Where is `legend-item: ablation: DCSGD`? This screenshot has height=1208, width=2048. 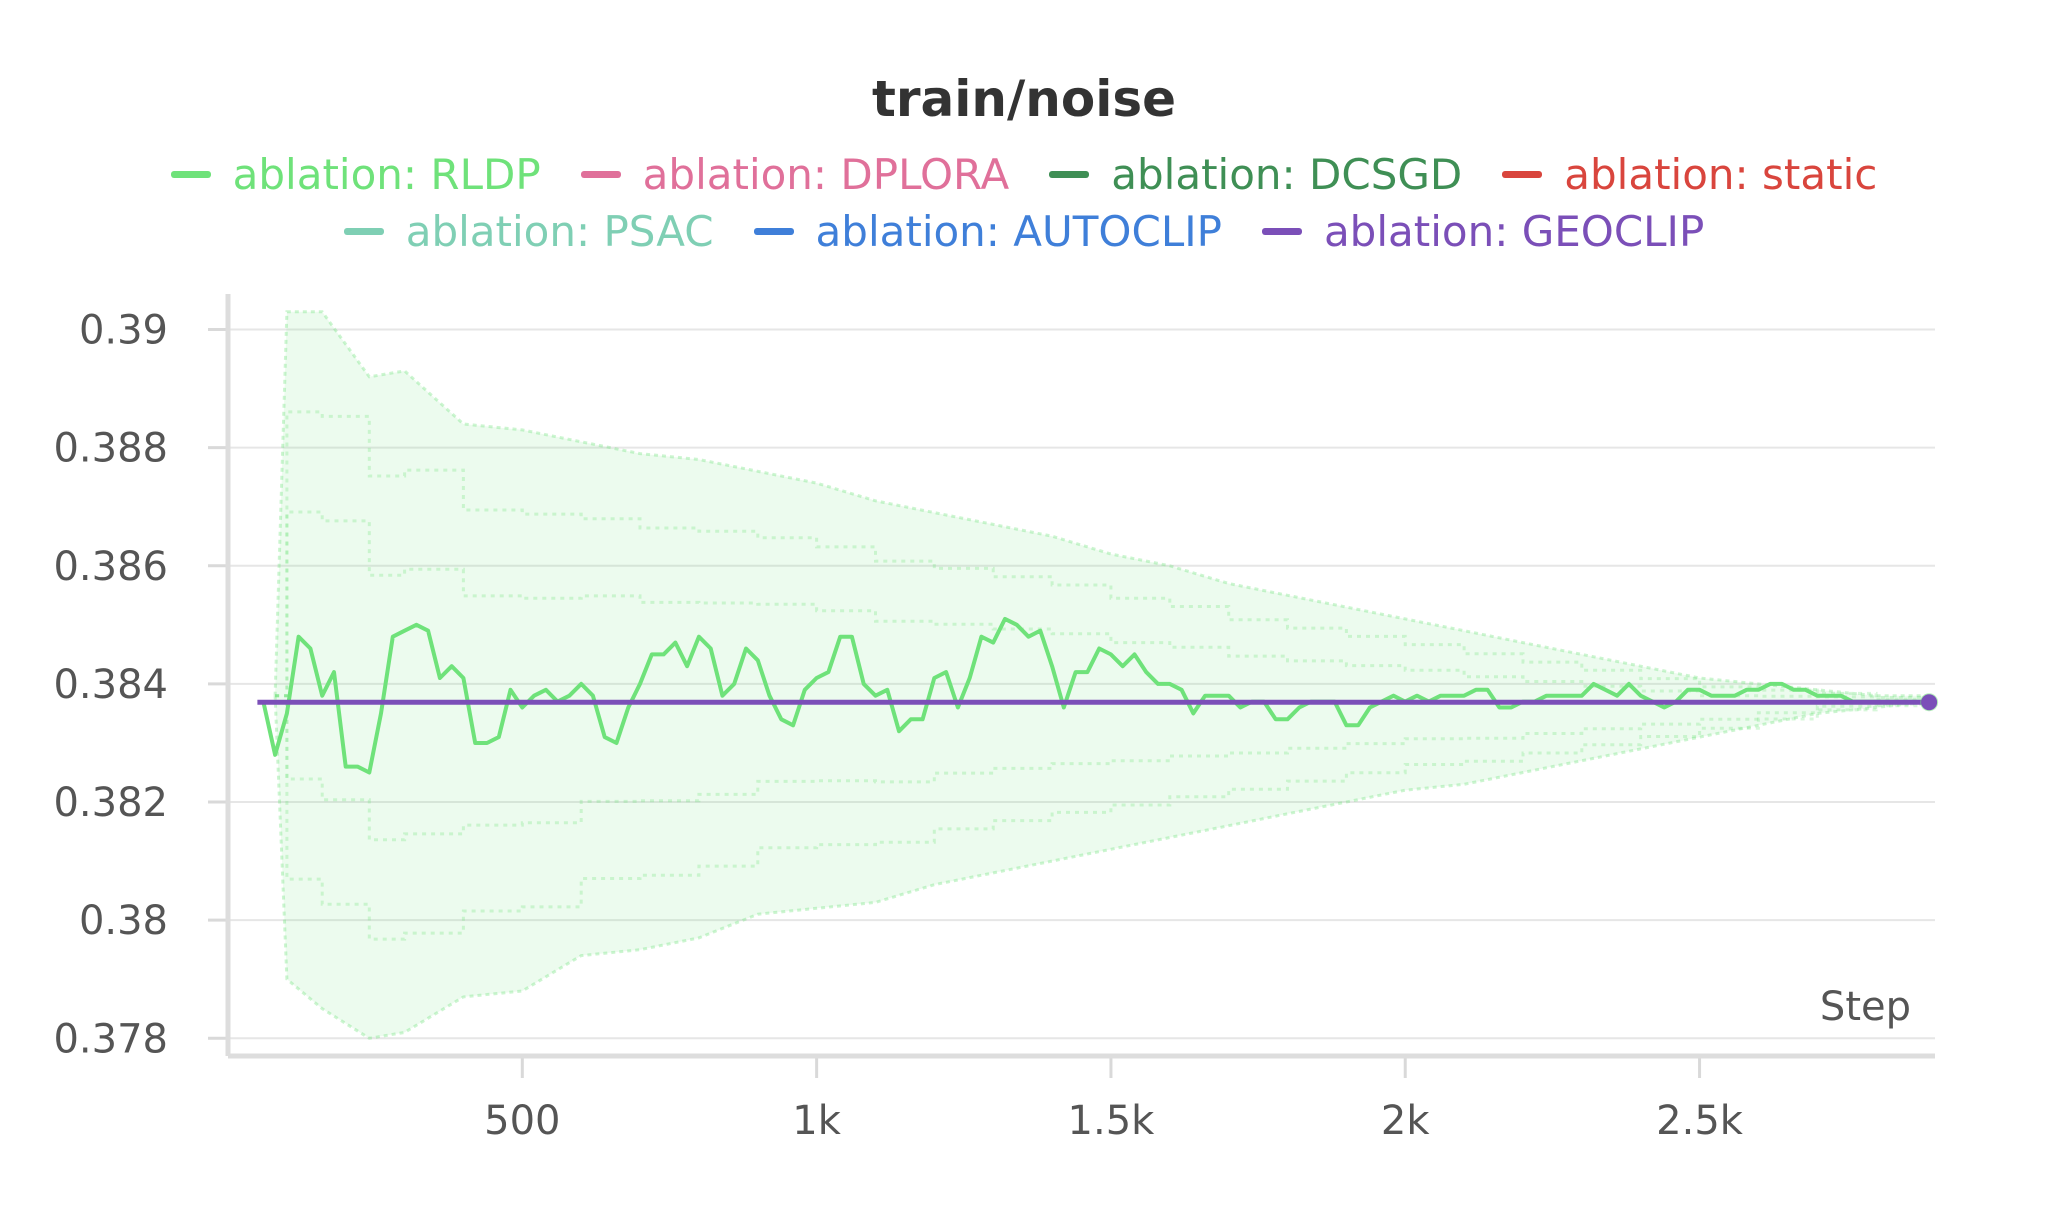 legend-item: ablation: DCSGD is located at coordinates (1255, 174).